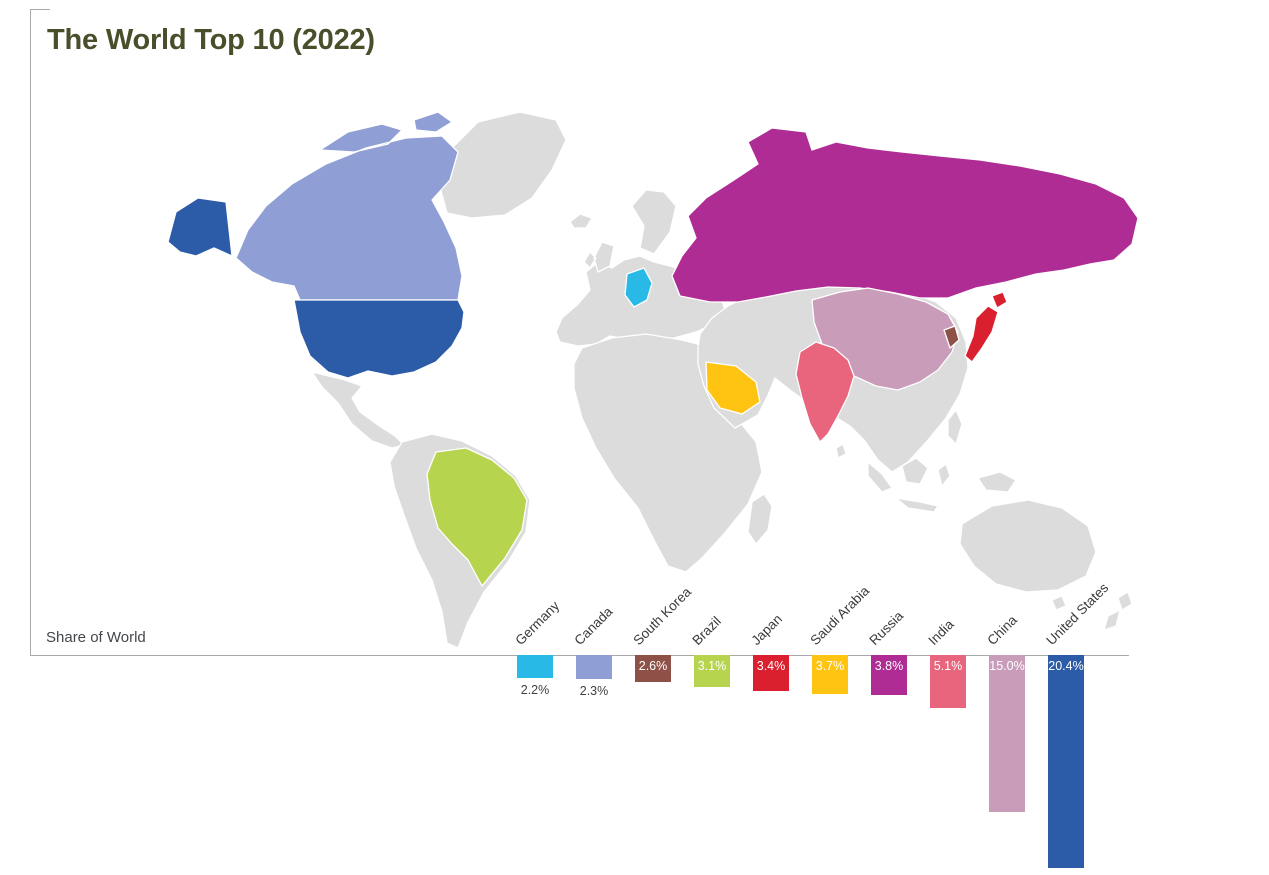 Image resolution: width=1269 pixels, height=875 pixels. Describe the element at coordinates (96, 637) in the screenshot. I see `axis-label: Share of World` at that location.